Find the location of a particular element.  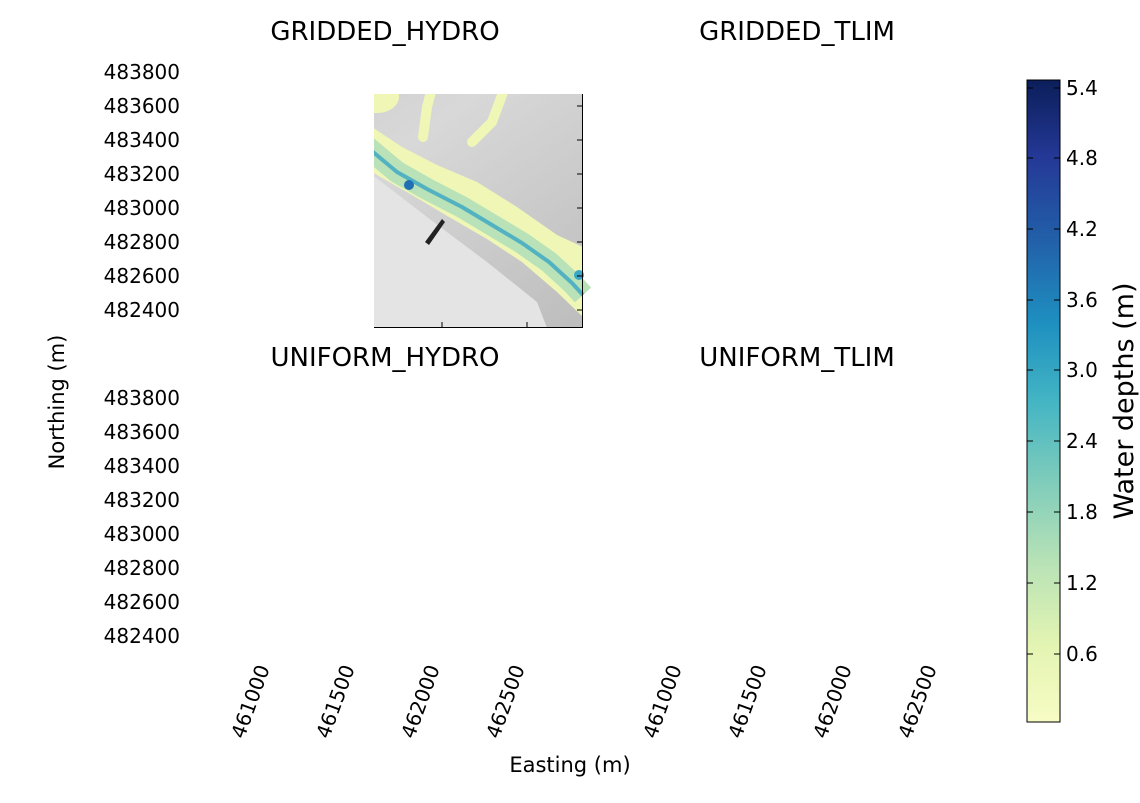

water-main-channel is located at coordinates (851, 205).